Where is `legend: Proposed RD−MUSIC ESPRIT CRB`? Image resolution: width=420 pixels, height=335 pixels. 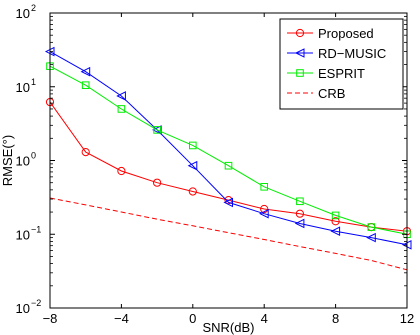
legend: Proposed RD−MUSIC ESPRIT CRB is located at coordinates (341, 64).